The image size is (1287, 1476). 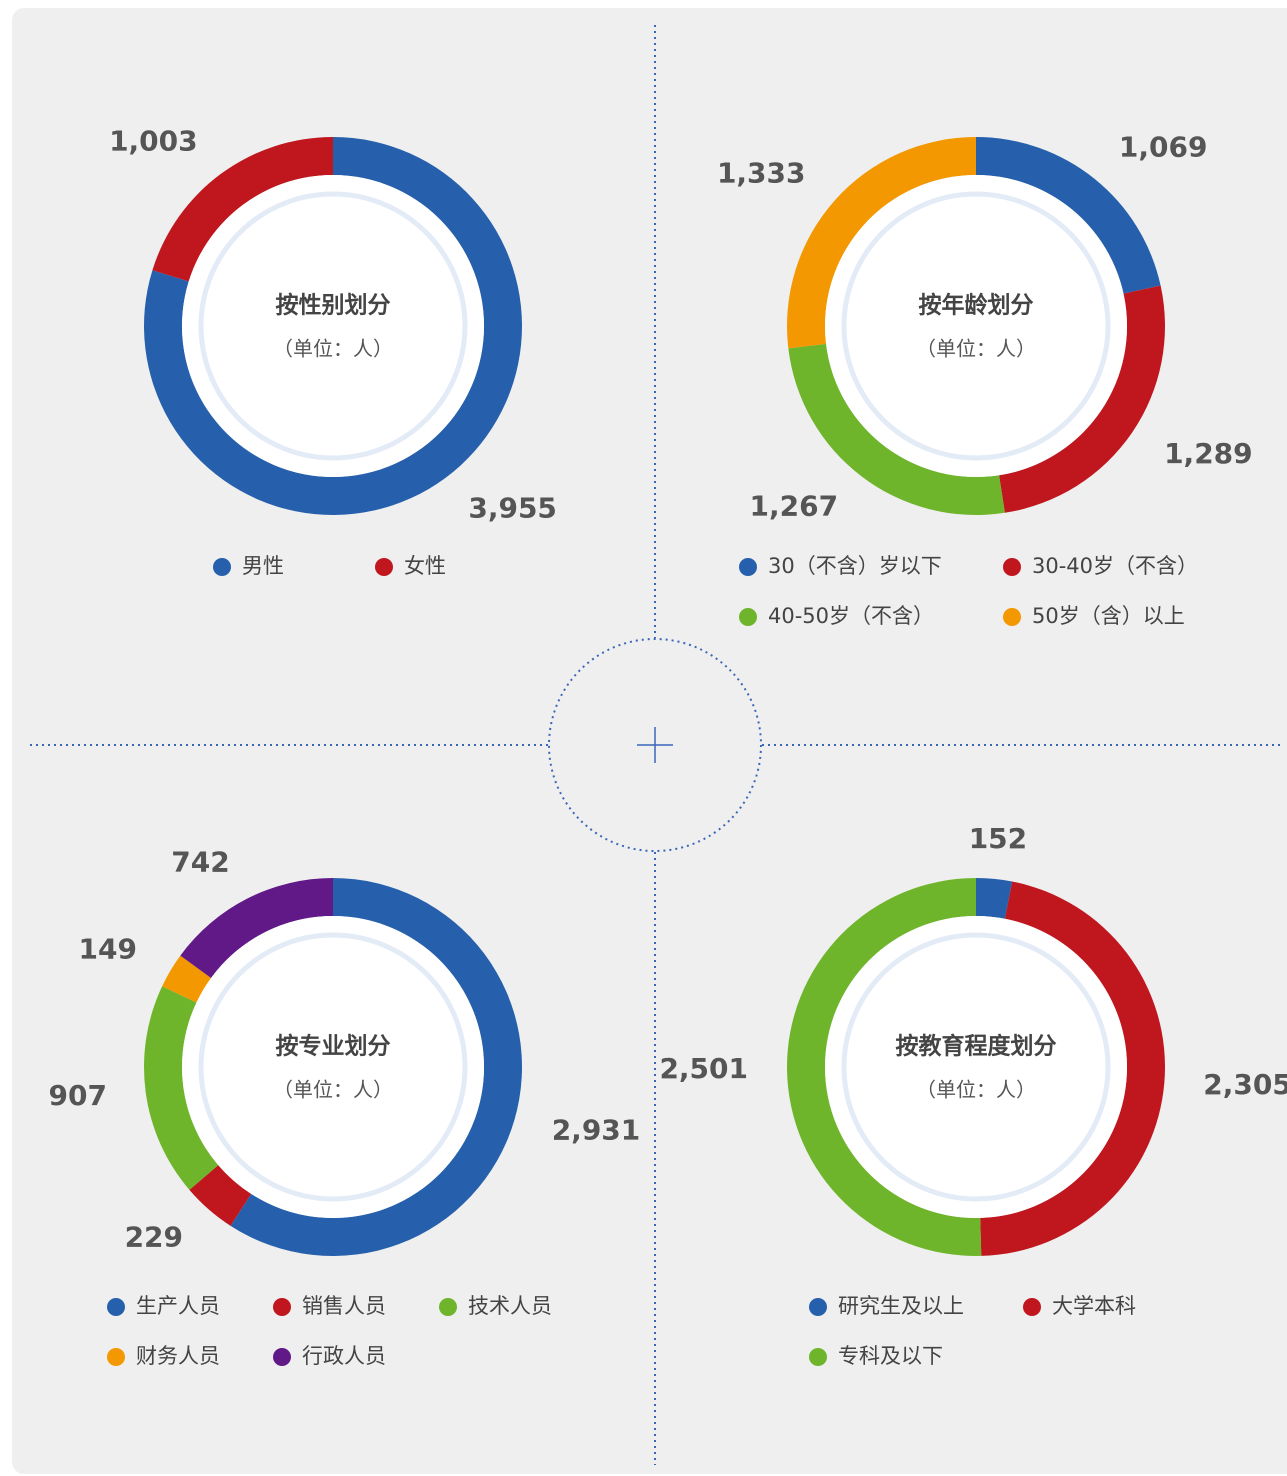 What do you see at coordinates (78, 1095) in the screenshot?
I see `value-label: 907` at bounding box center [78, 1095].